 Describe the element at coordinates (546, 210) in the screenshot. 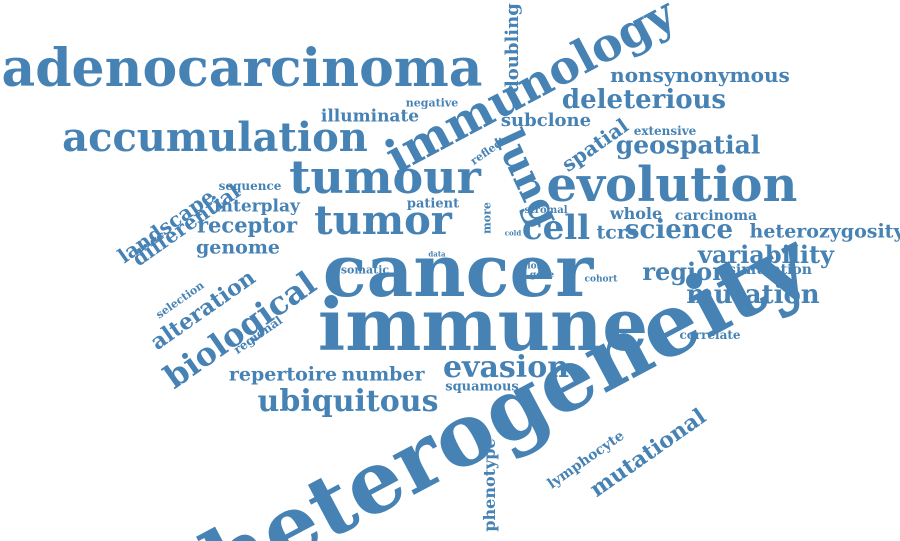

I see `word-stromal: stromal` at that location.